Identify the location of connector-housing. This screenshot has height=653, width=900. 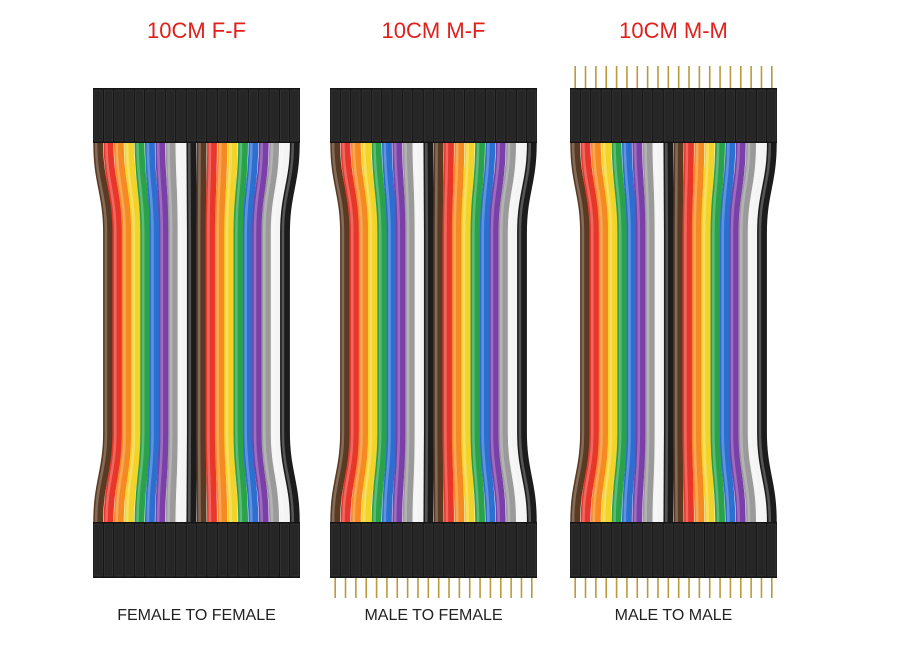
(433, 115).